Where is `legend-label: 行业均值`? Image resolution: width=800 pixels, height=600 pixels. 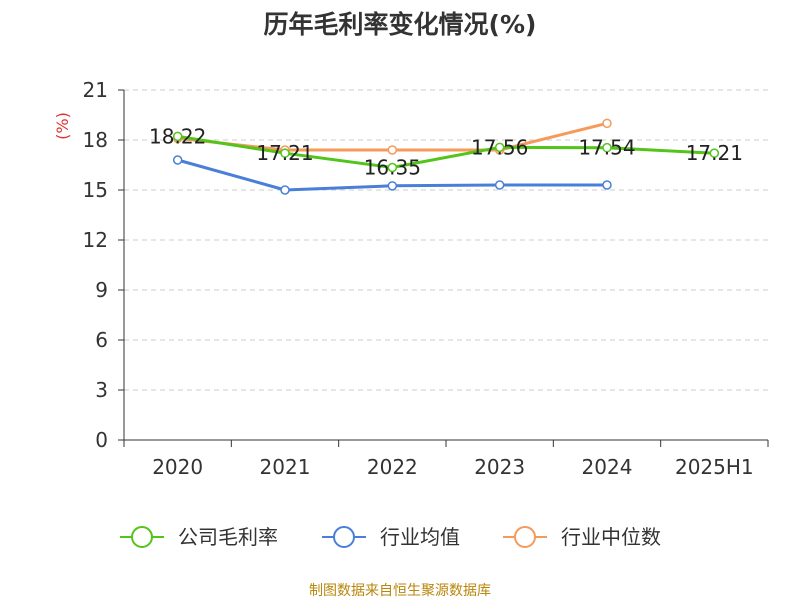 legend-label: 行业均值 is located at coordinates (420, 537).